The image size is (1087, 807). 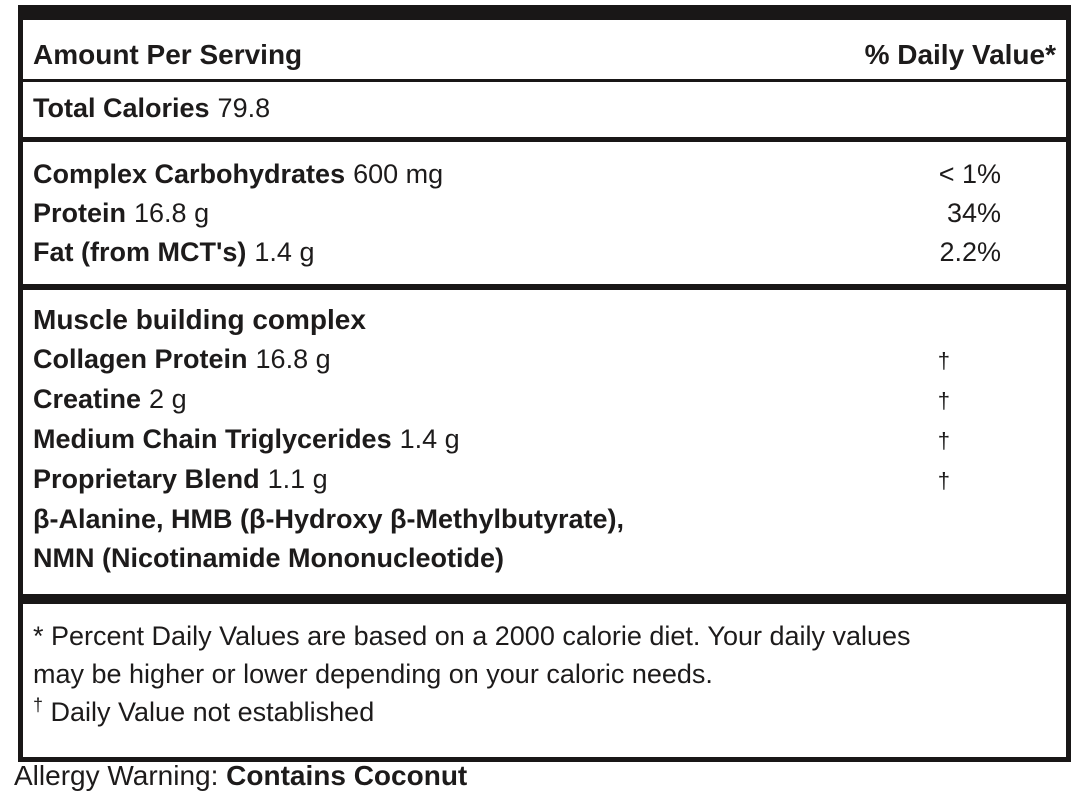 What do you see at coordinates (970, 252) in the screenshot?
I see `nutrient-daily-value: 2.2%` at bounding box center [970, 252].